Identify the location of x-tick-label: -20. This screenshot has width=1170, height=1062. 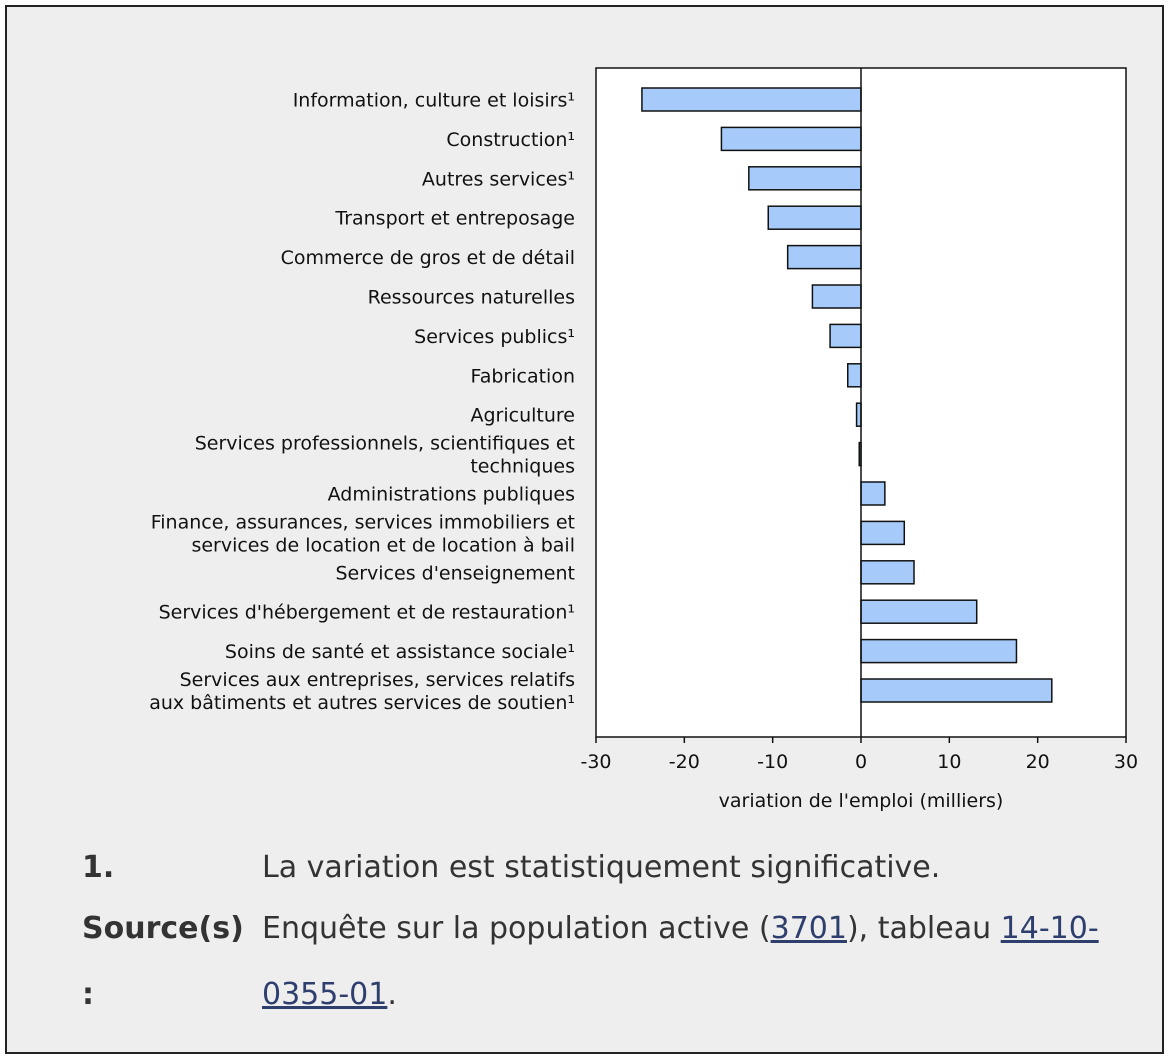
(684, 762).